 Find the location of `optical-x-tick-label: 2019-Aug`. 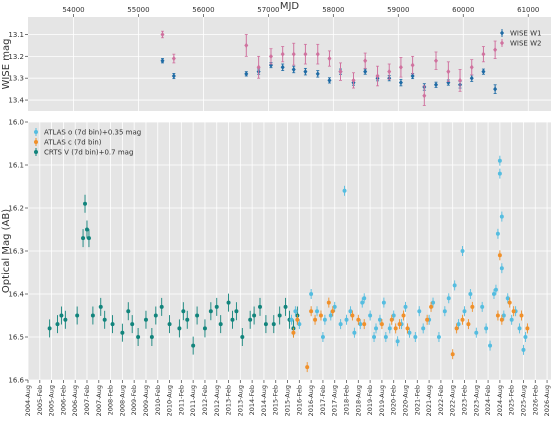

optical-x-tick-label: 2019-Aug is located at coordinates (382, 400).